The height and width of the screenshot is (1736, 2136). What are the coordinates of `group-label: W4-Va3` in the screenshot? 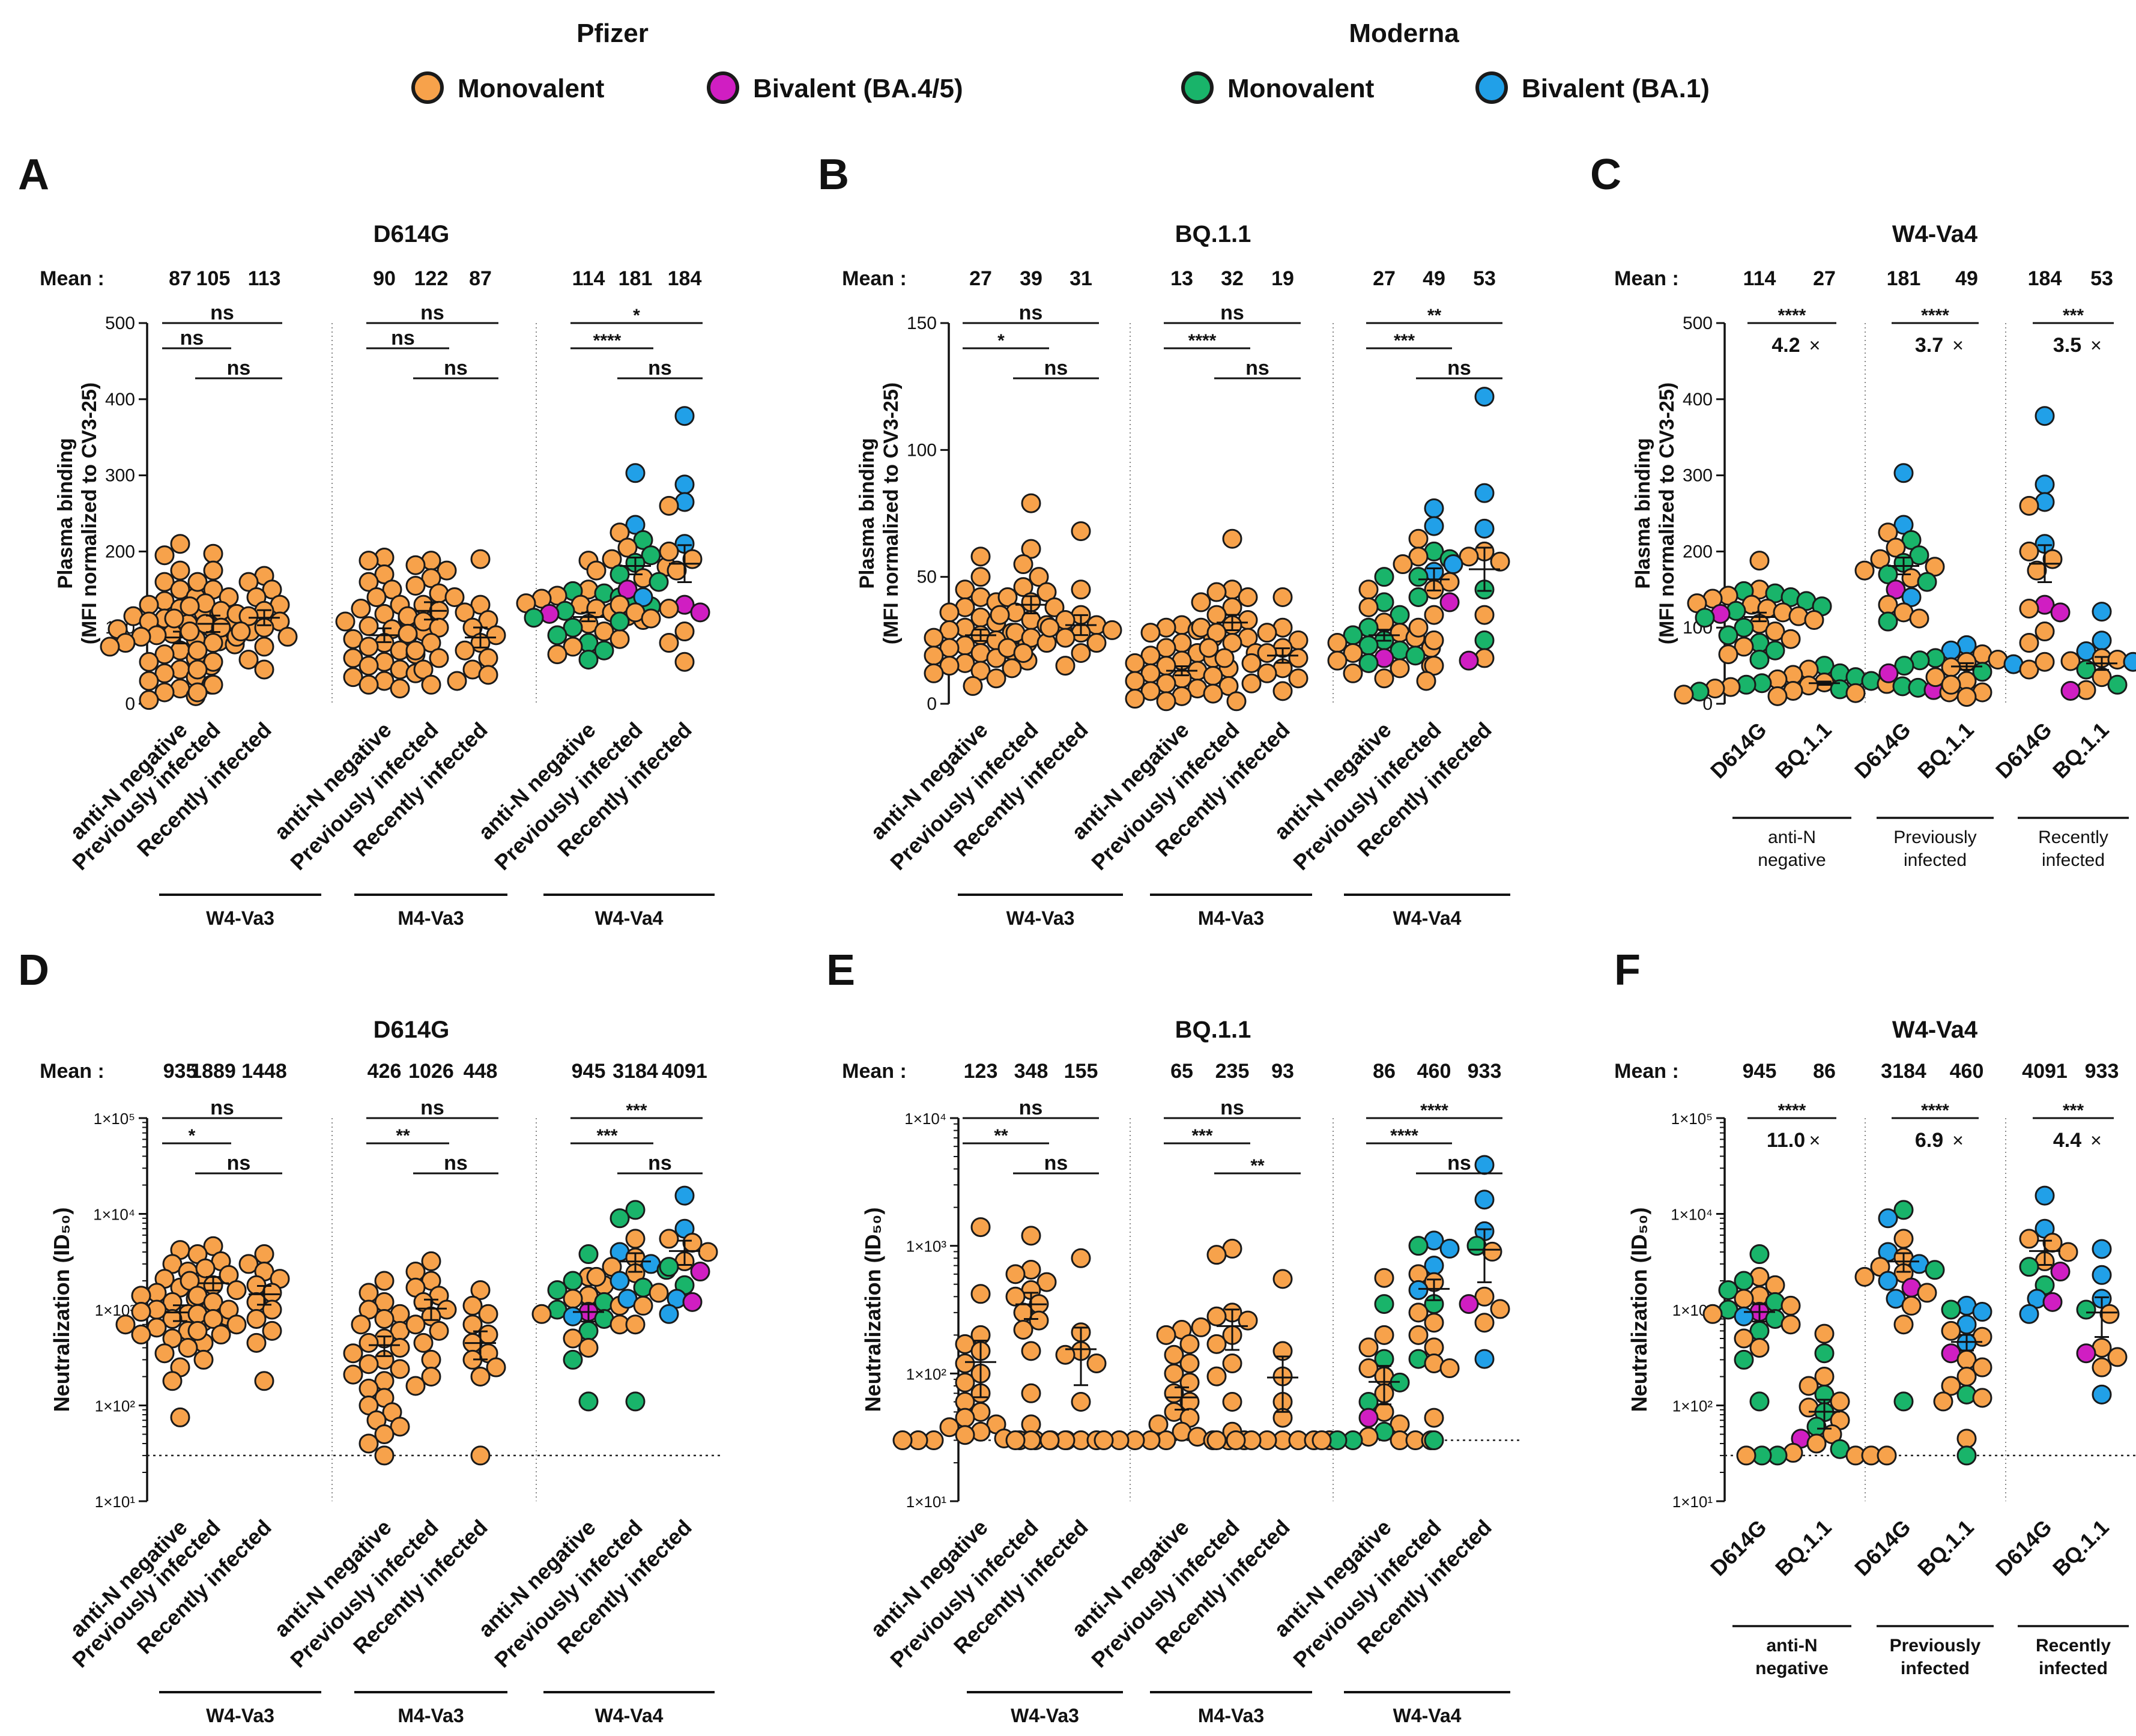 It's located at (1045, 1716).